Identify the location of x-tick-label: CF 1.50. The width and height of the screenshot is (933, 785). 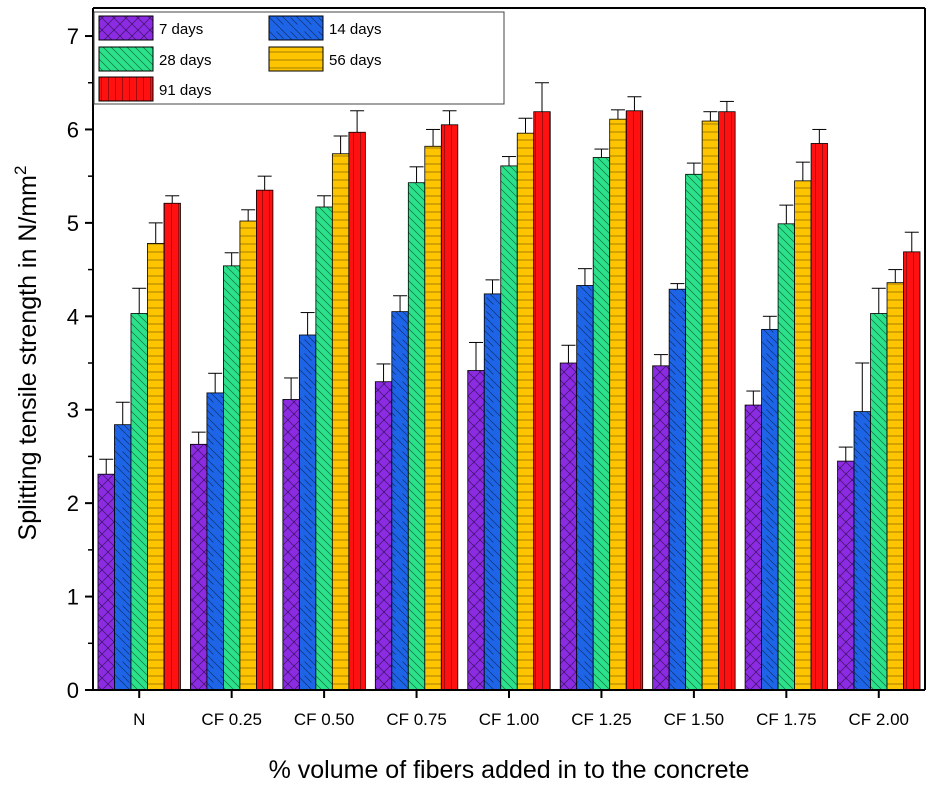
(694, 719).